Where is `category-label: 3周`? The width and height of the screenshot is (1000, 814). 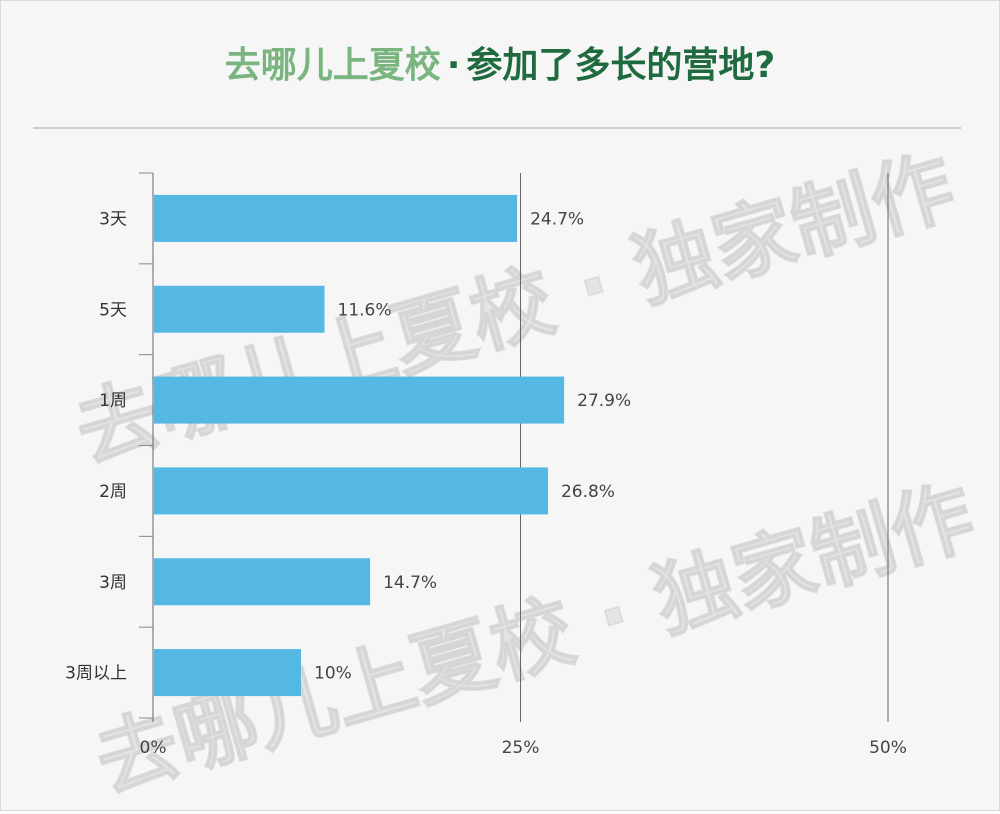
category-label: 3周 is located at coordinates (113, 583).